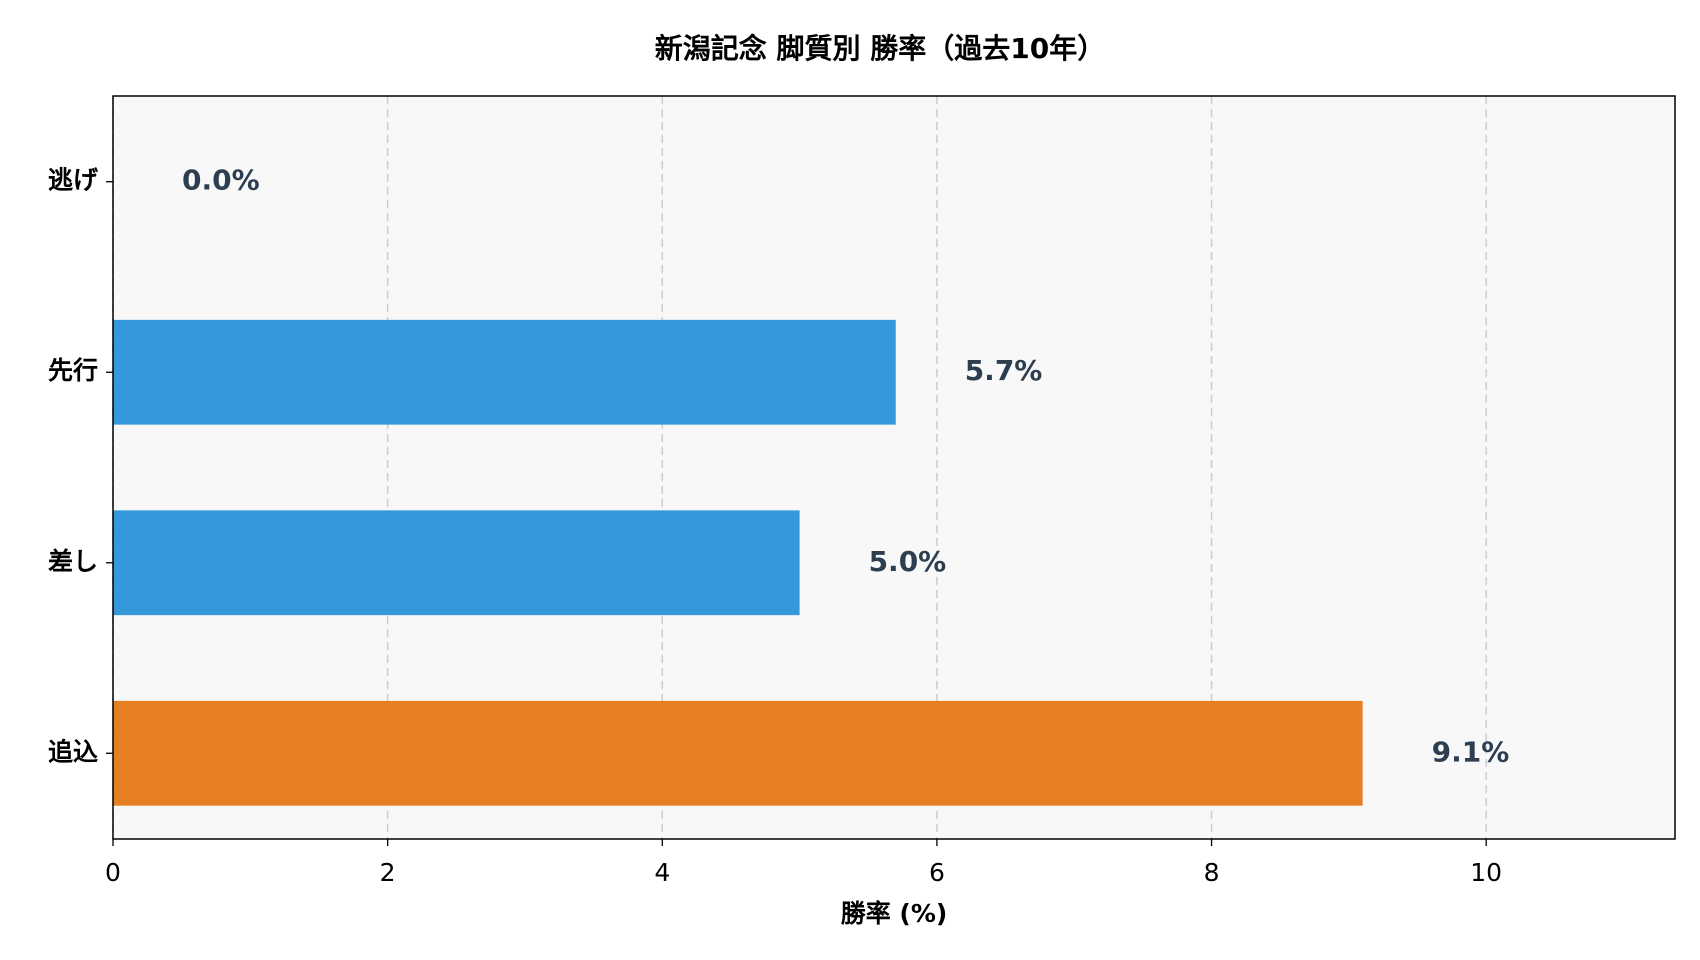  What do you see at coordinates (221, 180) in the screenshot?
I see `value-label: 0.0%` at bounding box center [221, 180].